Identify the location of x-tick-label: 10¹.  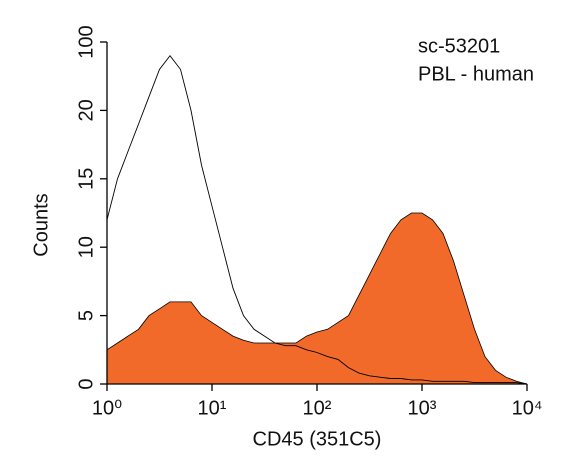
(212, 408).